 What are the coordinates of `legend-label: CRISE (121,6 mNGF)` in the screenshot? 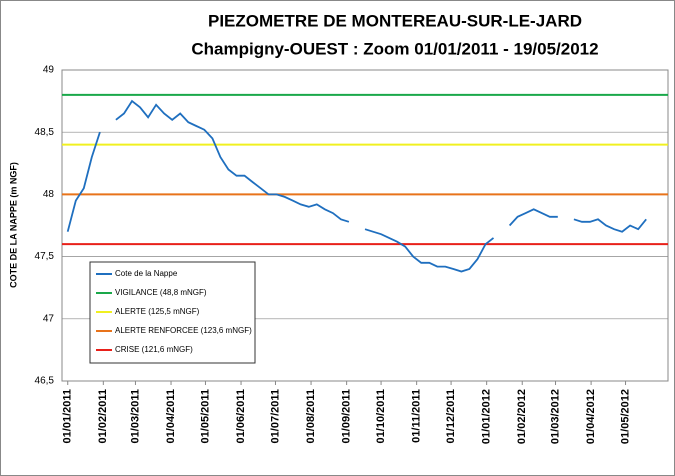 It's located at (154, 349).